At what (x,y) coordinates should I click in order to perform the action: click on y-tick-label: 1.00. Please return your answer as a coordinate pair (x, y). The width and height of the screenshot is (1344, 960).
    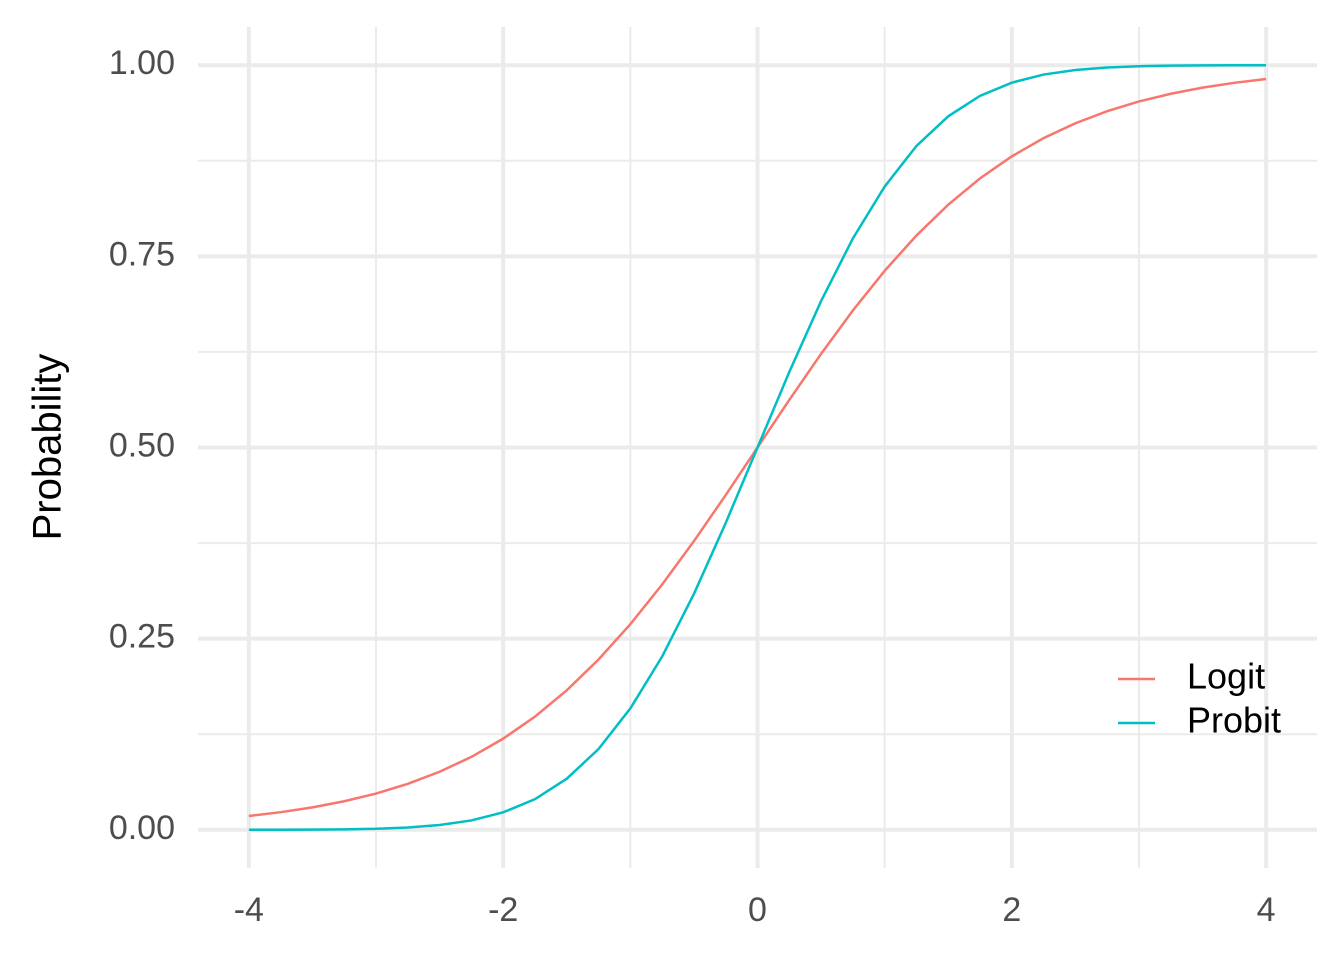
    Looking at the image, I should click on (142, 63).